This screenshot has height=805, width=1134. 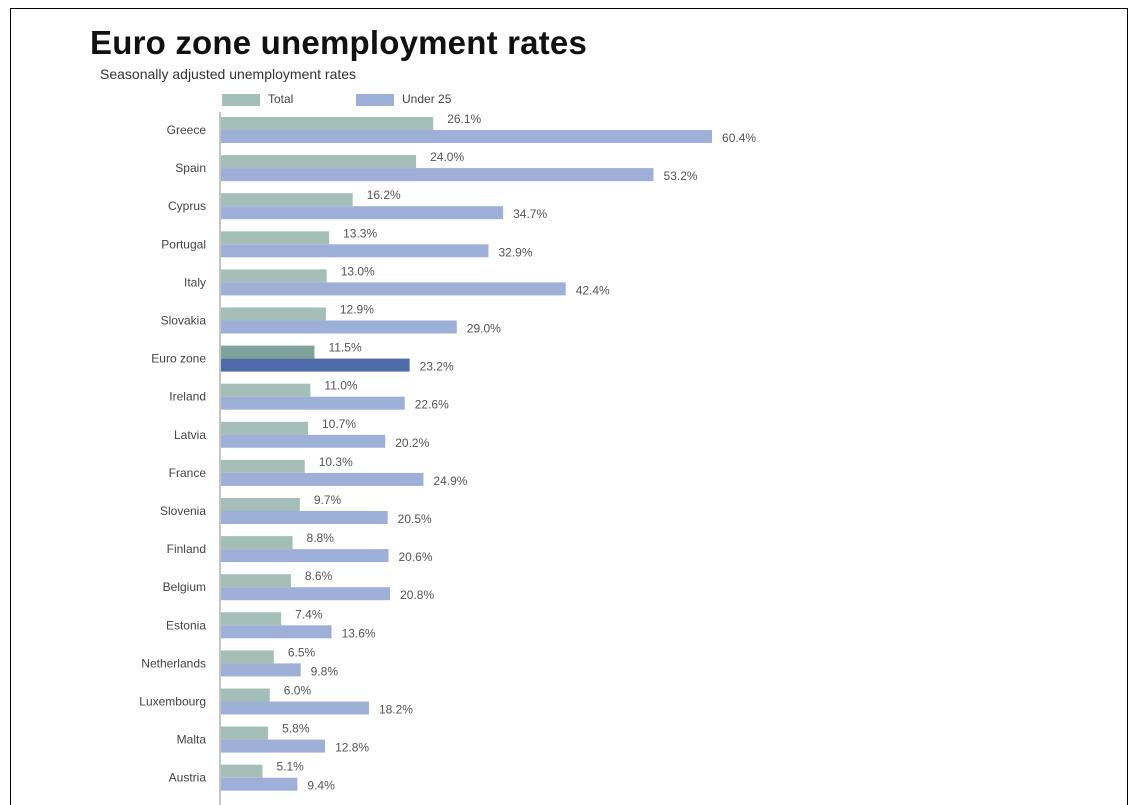 What do you see at coordinates (195, 282) in the screenshot?
I see `category-label-italy: Italy` at bounding box center [195, 282].